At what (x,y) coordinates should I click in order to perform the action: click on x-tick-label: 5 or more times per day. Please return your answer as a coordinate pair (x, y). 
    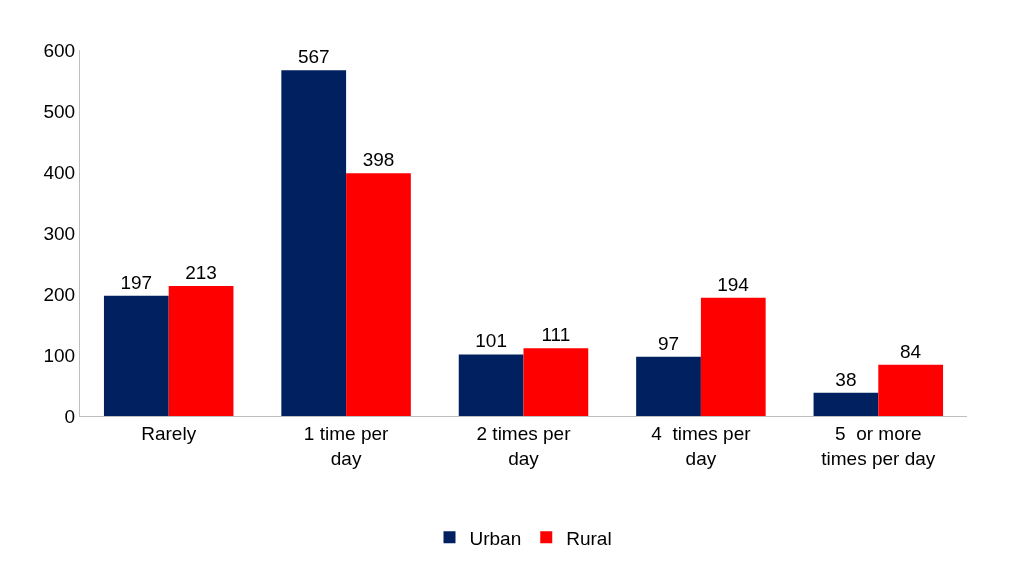
    Looking at the image, I should click on (878, 445).